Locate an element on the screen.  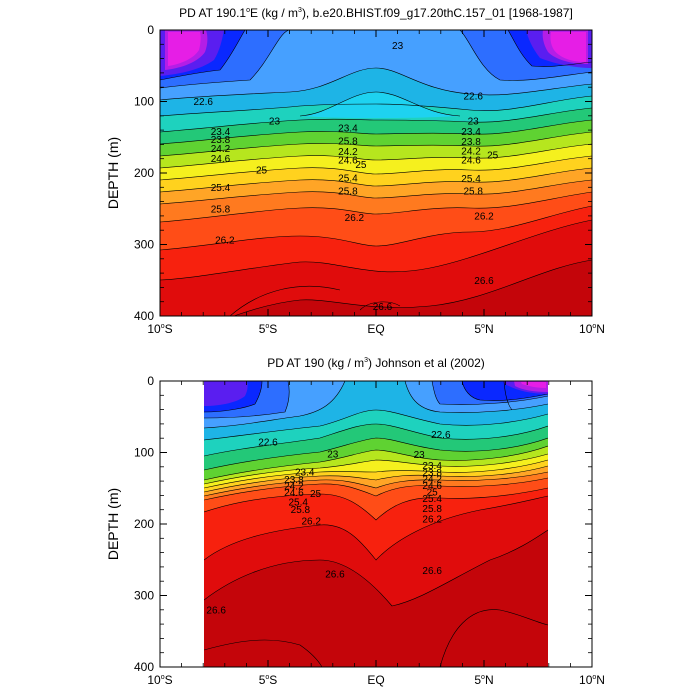
panel-1-ylabel: DEPTH (m) is located at coordinates (113, 173).